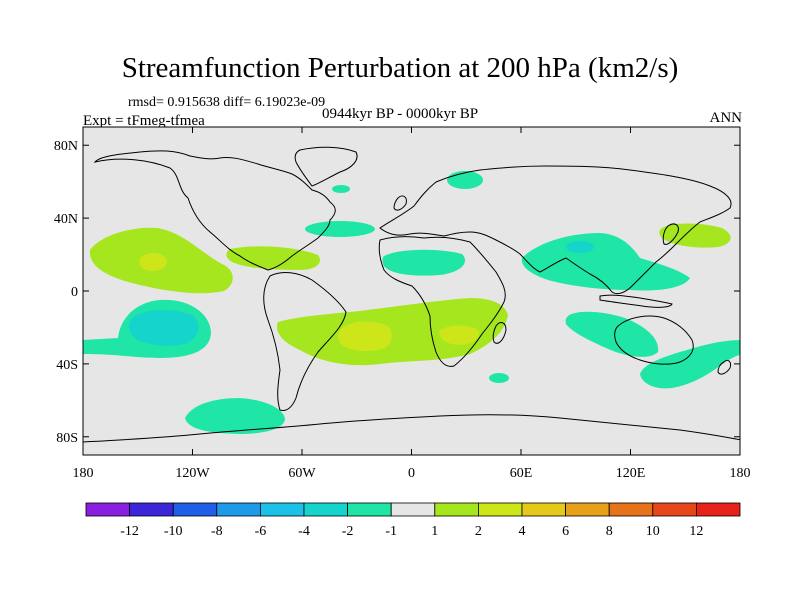 The image size is (800, 600). What do you see at coordinates (636, 301) in the screenshot?
I see `coastline-indonesia` at bounding box center [636, 301].